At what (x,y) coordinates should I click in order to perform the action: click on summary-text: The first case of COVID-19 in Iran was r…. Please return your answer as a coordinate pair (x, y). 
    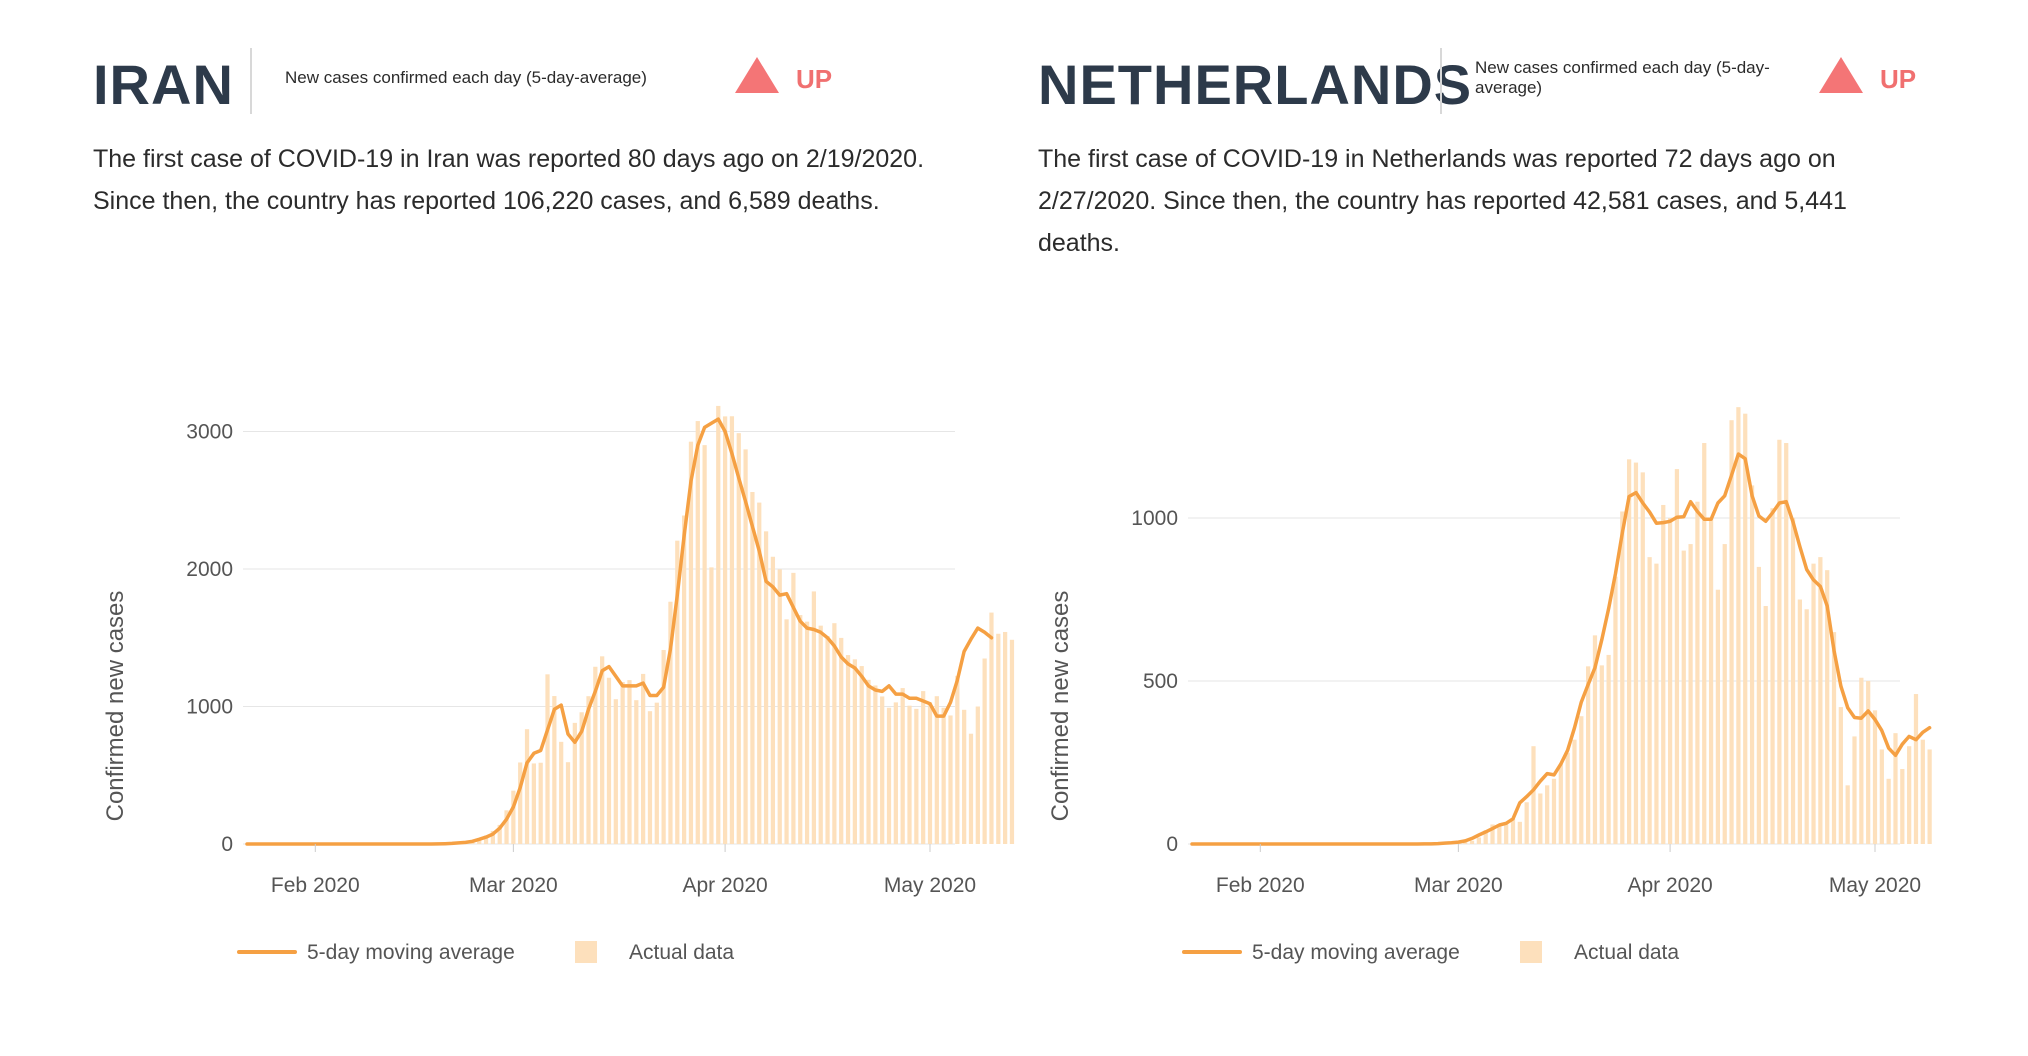
    Looking at the image, I should click on (509, 180).